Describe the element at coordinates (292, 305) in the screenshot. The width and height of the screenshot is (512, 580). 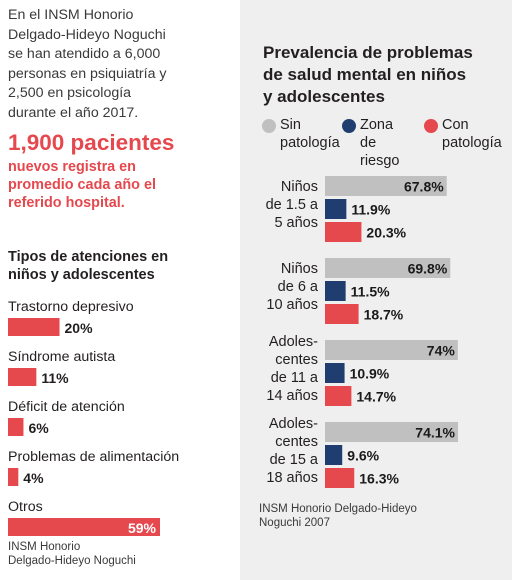
I see `group-label: 10 años` at that location.